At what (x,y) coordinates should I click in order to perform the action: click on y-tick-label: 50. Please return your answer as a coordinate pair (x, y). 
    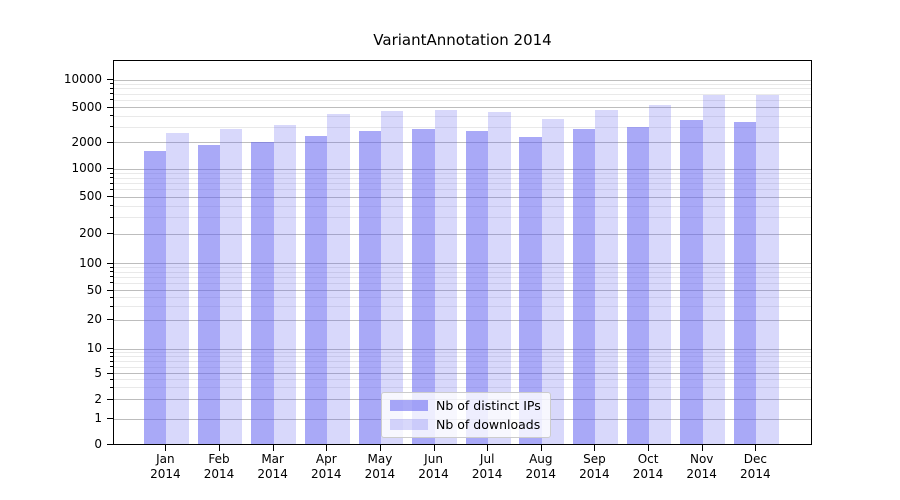
    Looking at the image, I should click on (94, 289).